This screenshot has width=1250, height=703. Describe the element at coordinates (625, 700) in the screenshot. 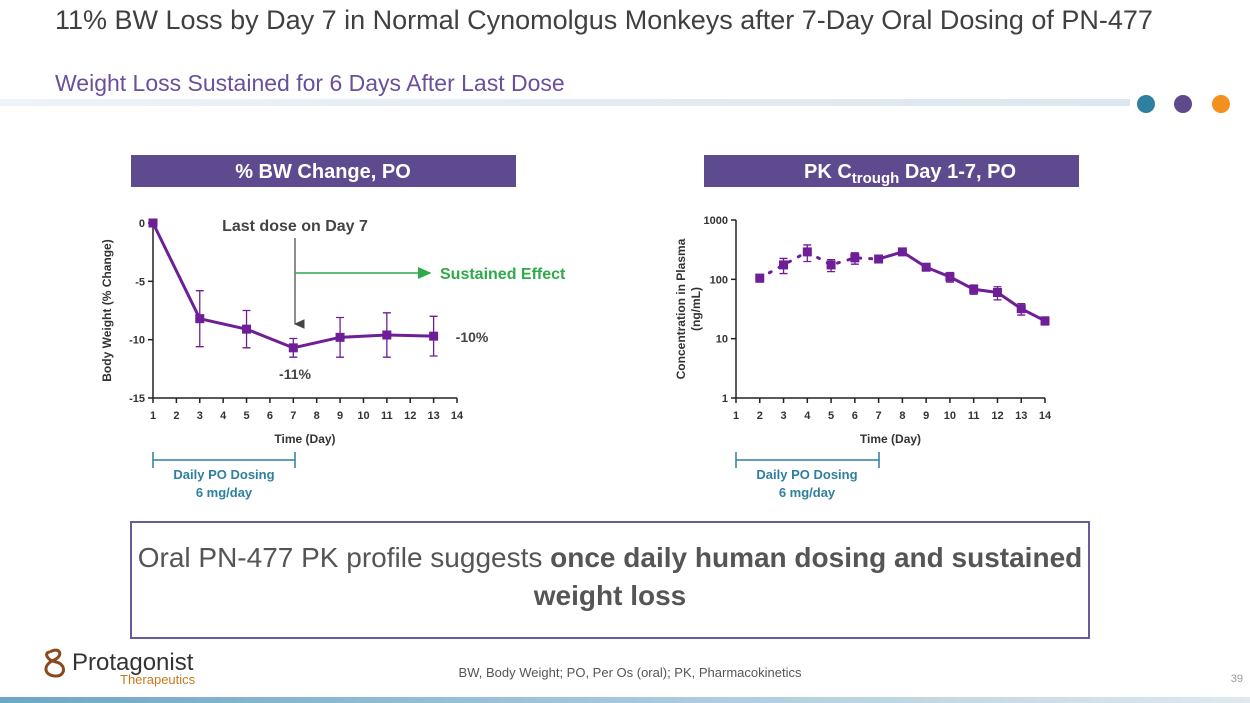

I see `footer-rule` at that location.